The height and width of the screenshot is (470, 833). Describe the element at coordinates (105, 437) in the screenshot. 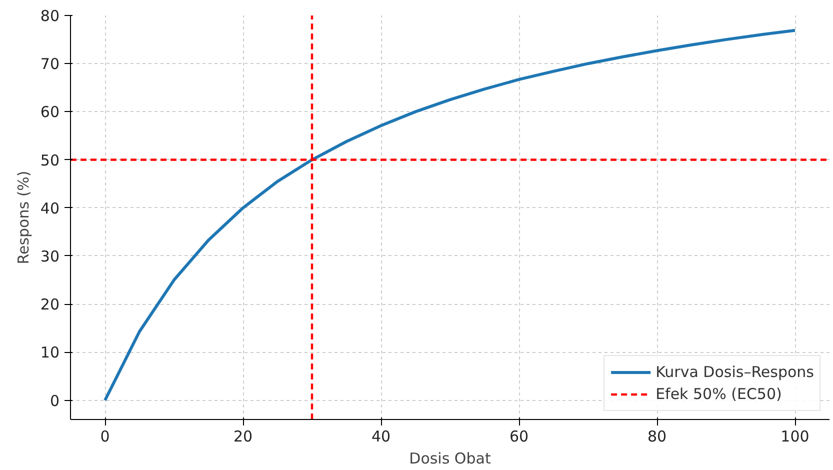

I see `x-tick-label: 0` at that location.